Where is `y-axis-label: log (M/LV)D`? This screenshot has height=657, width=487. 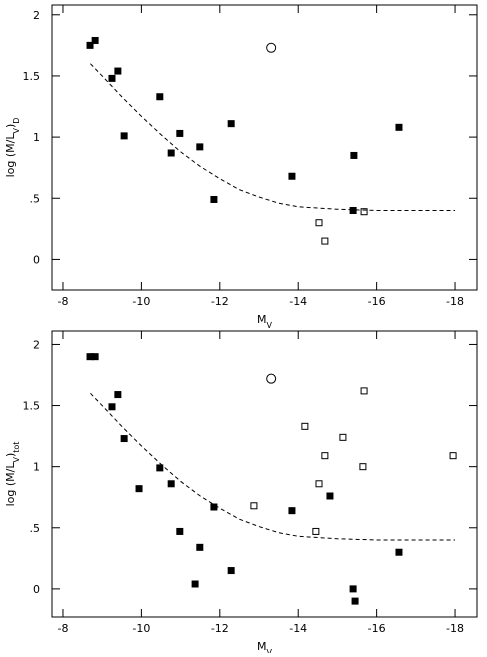
y-axis-label: log (M/LV)D is located at coordinates (12, 148).